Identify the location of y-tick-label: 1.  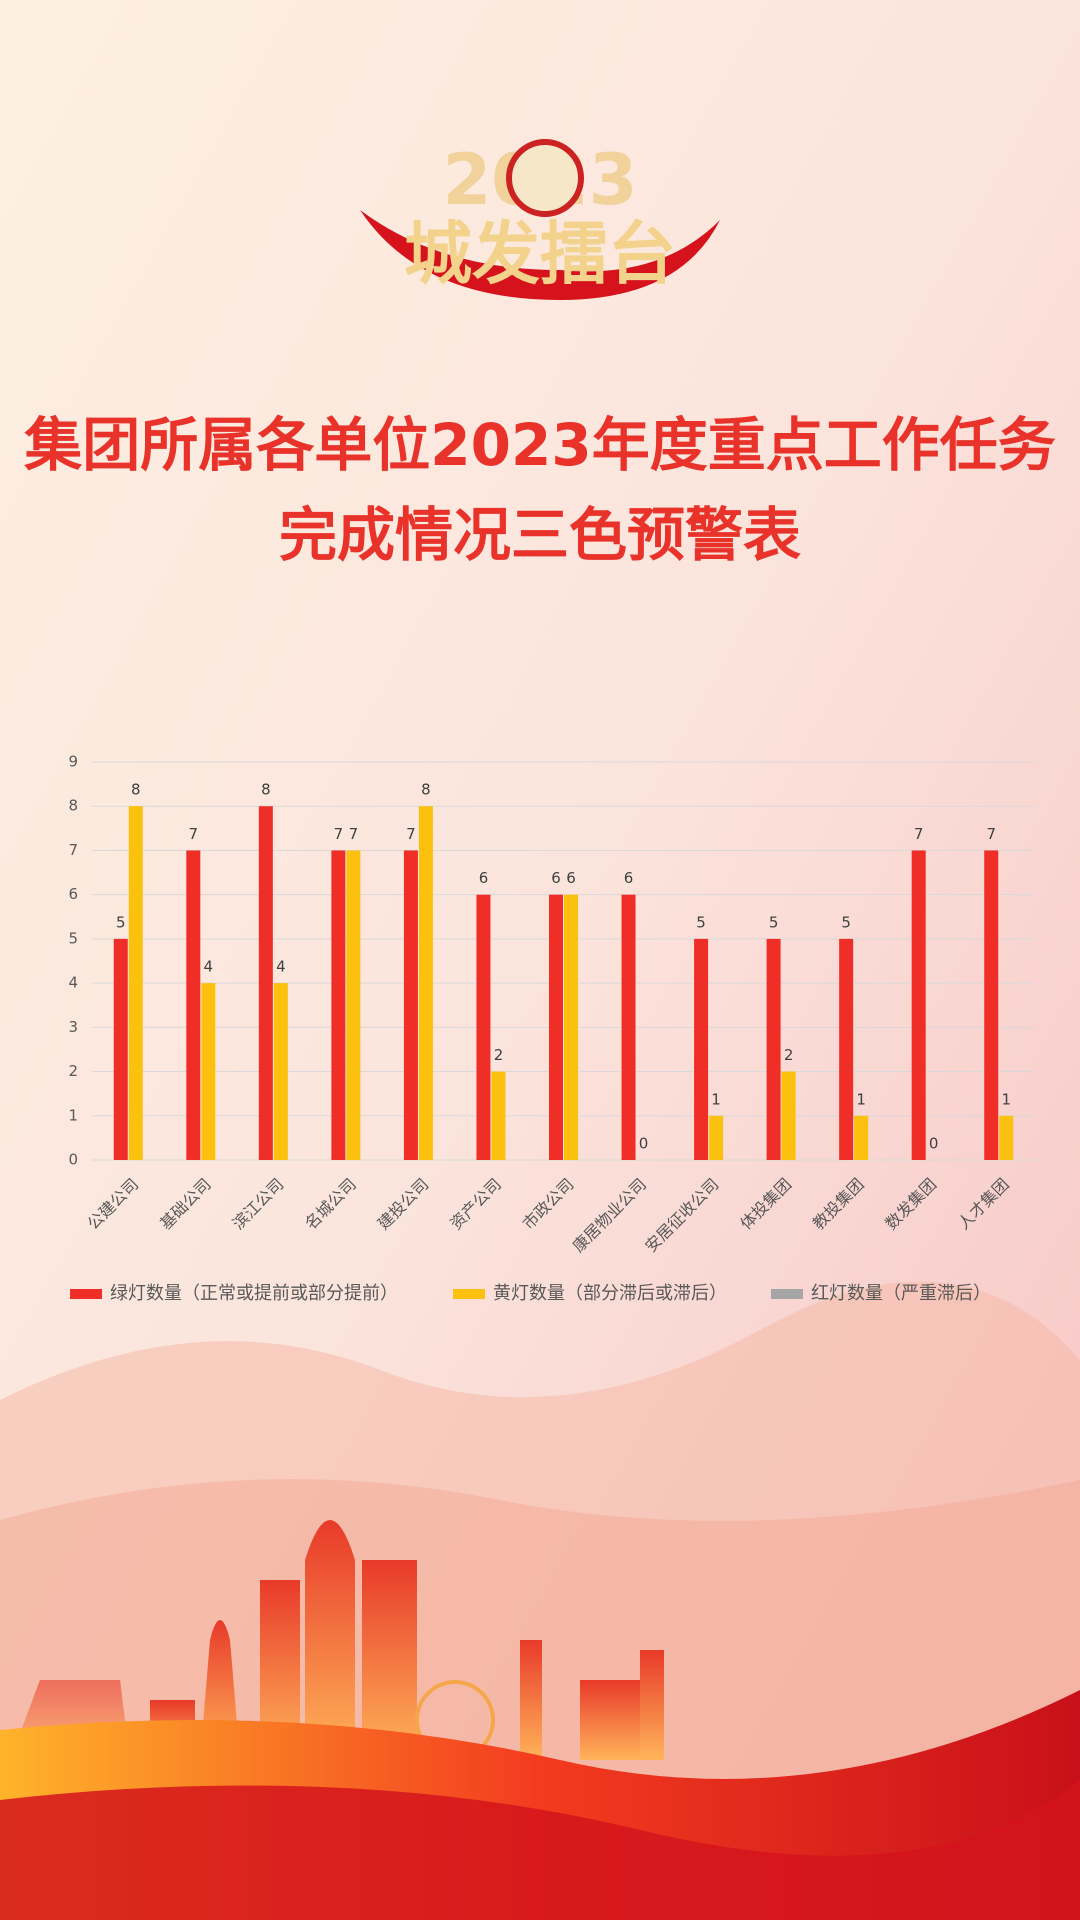
(73, 1115).